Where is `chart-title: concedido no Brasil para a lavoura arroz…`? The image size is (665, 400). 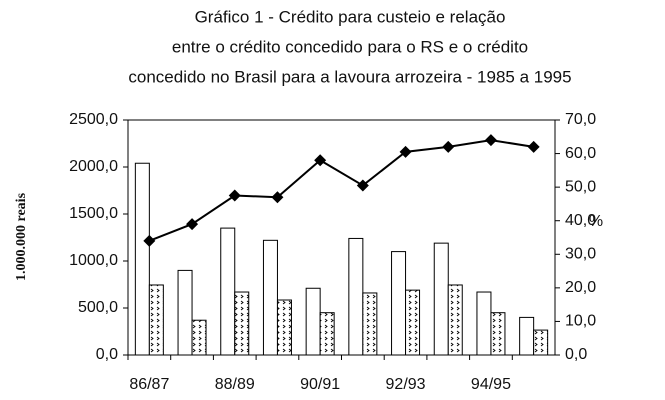
chart-title: concedido no Brasil para a lavoura arroz… is located at coordinates (349, 76).